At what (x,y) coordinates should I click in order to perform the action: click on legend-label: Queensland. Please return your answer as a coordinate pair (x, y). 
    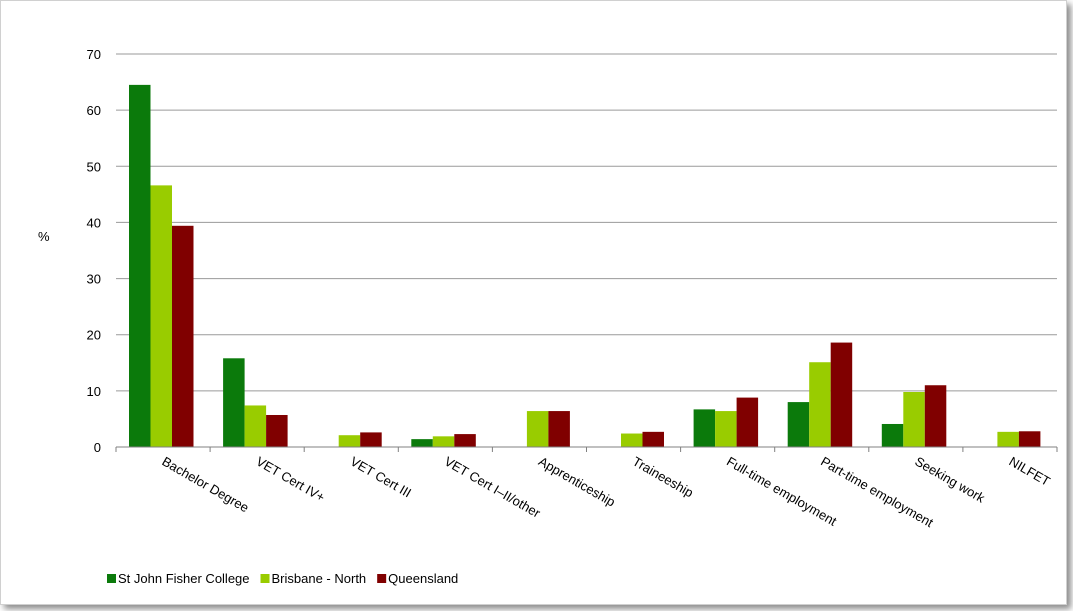
    Looking at the image, I should click on (423, 578).